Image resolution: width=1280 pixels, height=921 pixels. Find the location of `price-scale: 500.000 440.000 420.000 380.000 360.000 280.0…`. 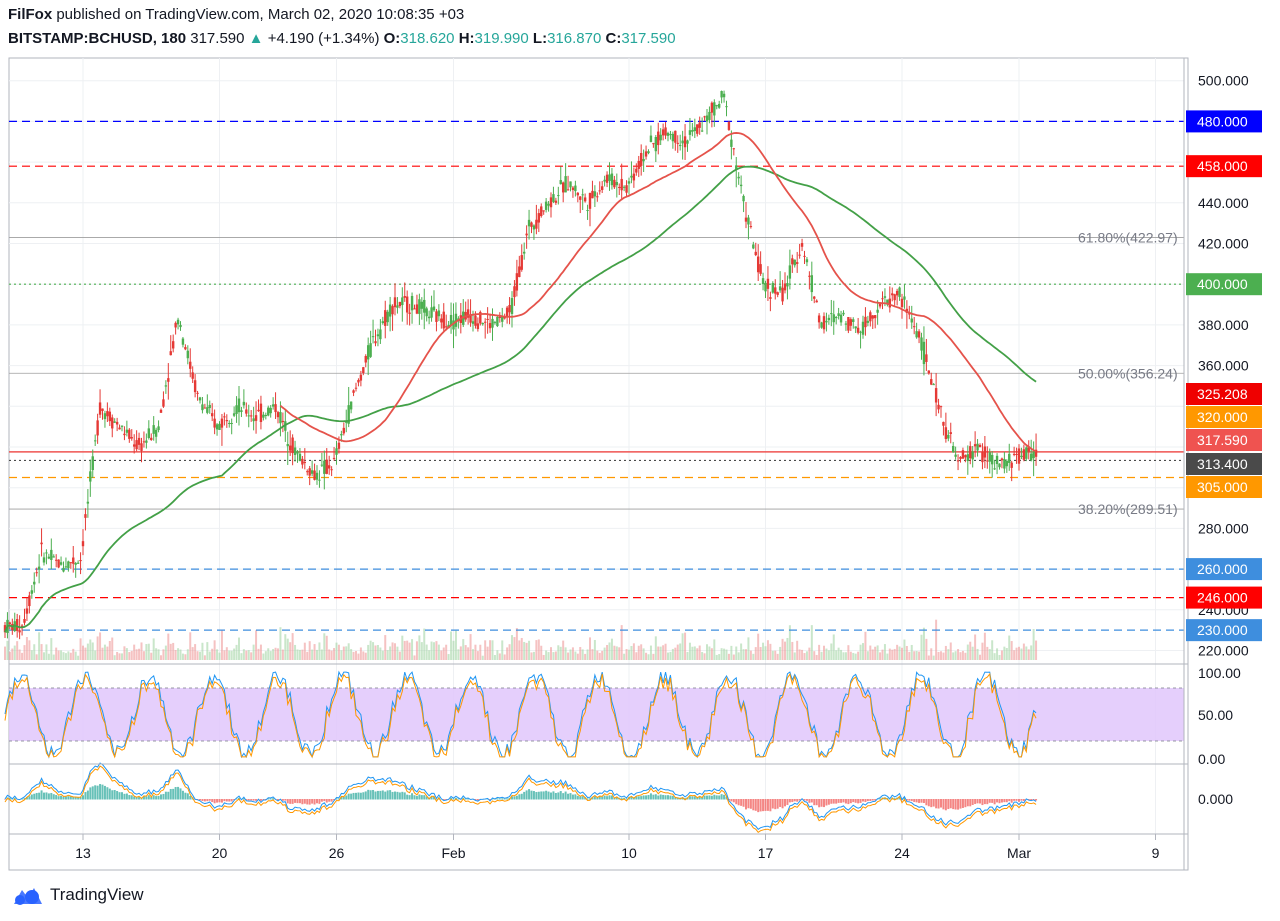

price-scale: 500.000 440.000 420.000 380.000 360.000 280.0… is located at coordinates (1224, 440).